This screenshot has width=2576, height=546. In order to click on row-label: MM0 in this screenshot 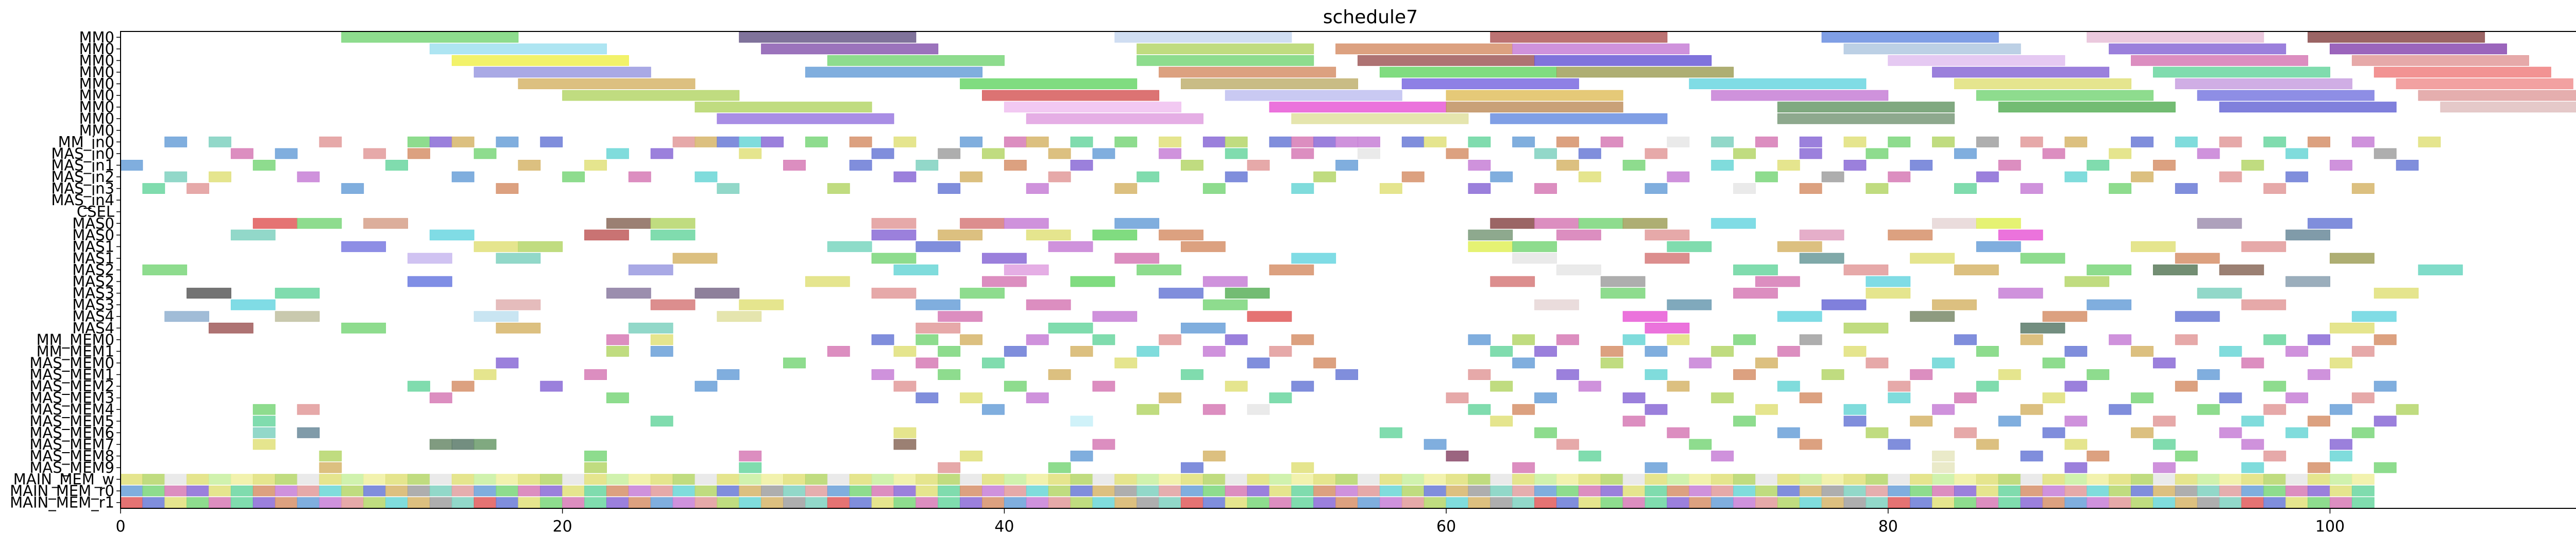, I will do `click(97, 118)`.